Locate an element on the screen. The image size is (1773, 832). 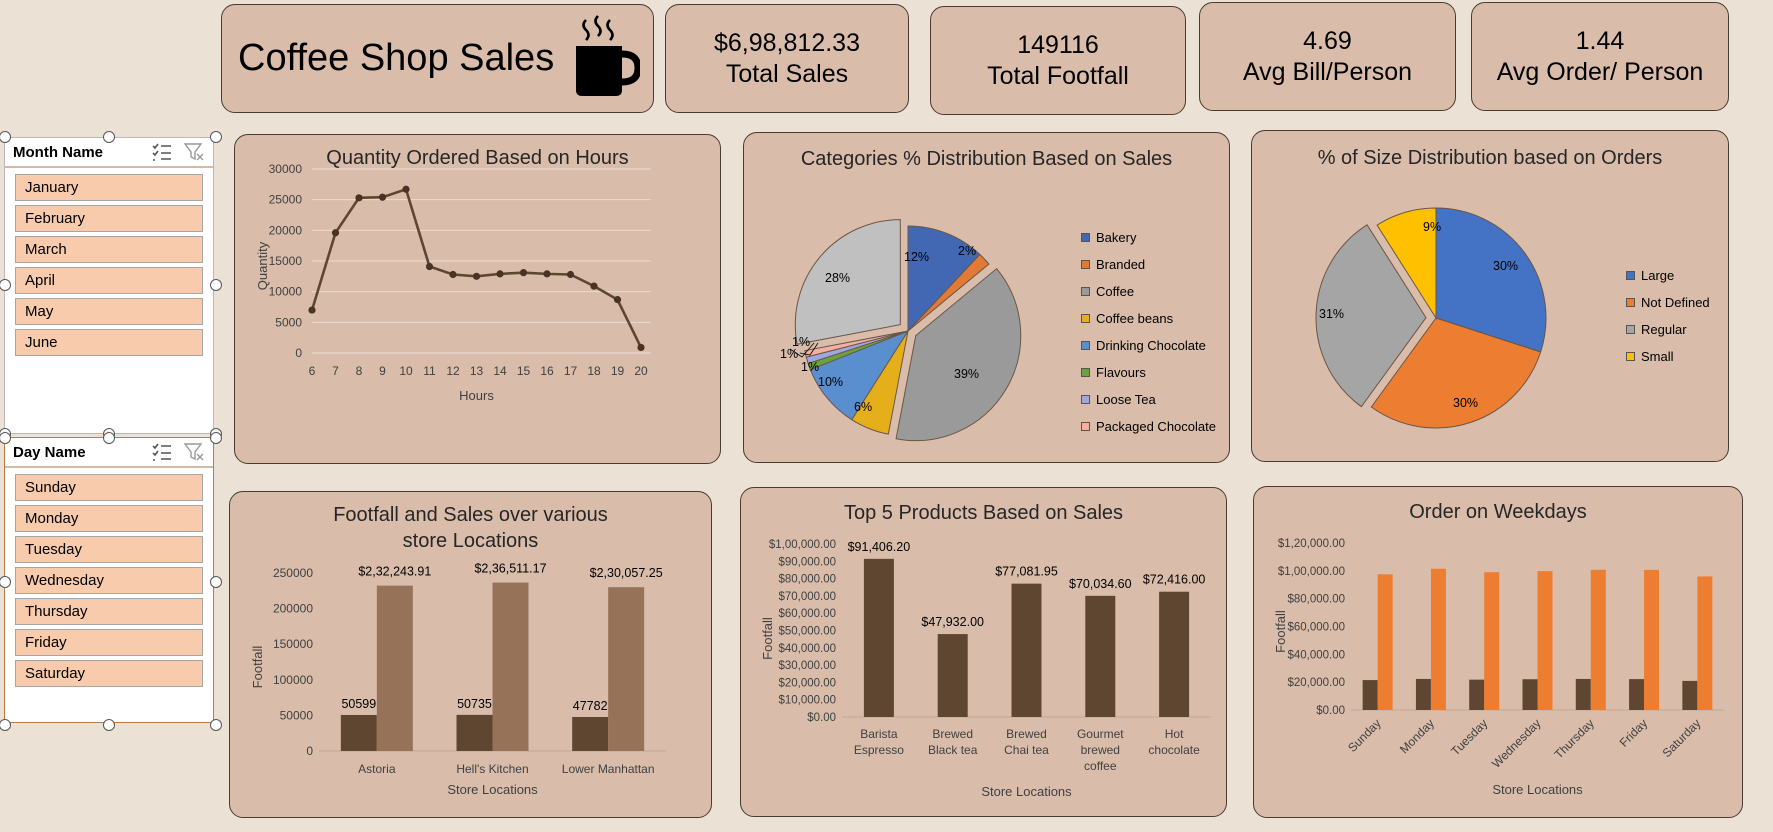
category-pie-chart: 12% 2%39%6%10%1%1%1%28% is located at coordinates (901, 330).